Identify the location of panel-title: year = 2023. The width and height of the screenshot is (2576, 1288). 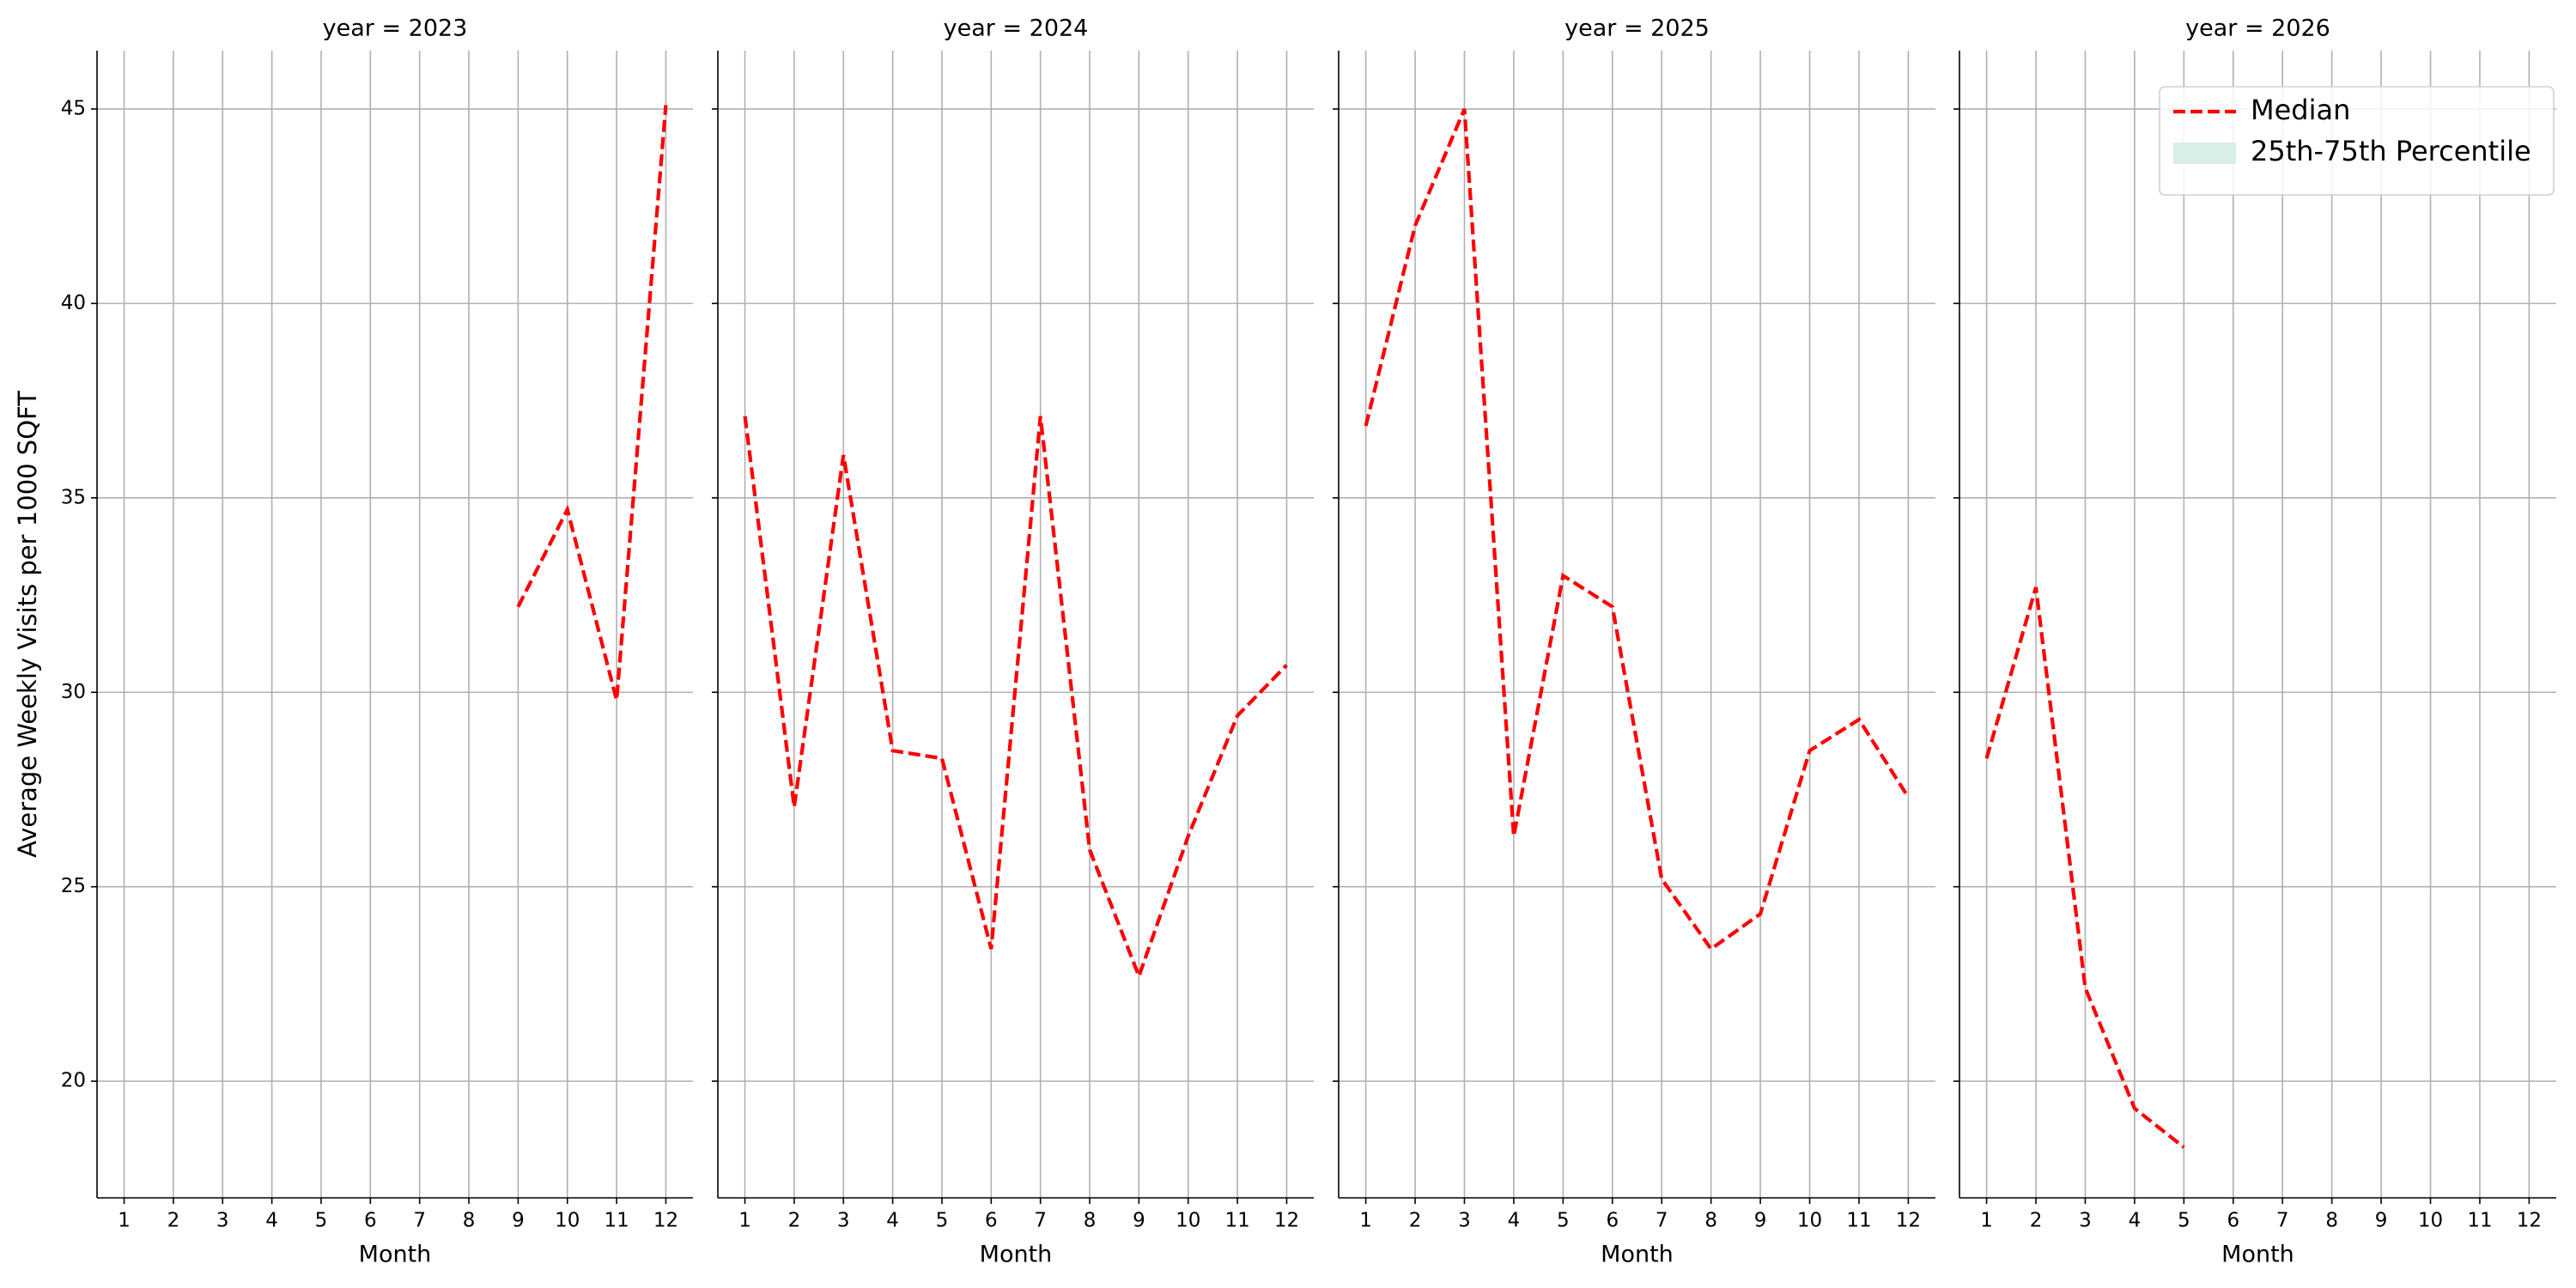
(396, 28).